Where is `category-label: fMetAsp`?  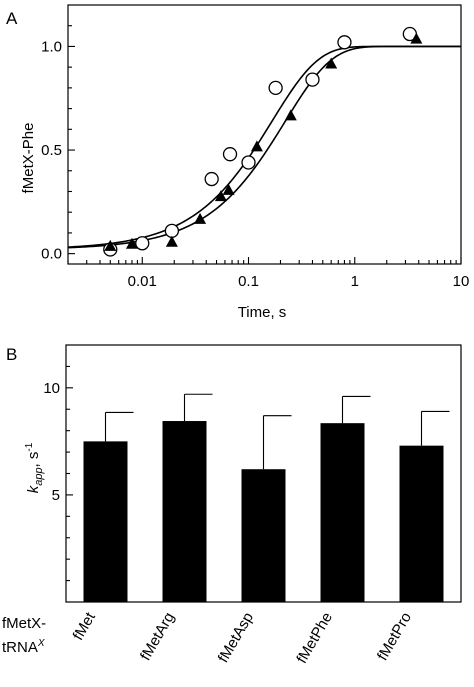
category-label: fMetAsp is located at coordinates (236, 638).